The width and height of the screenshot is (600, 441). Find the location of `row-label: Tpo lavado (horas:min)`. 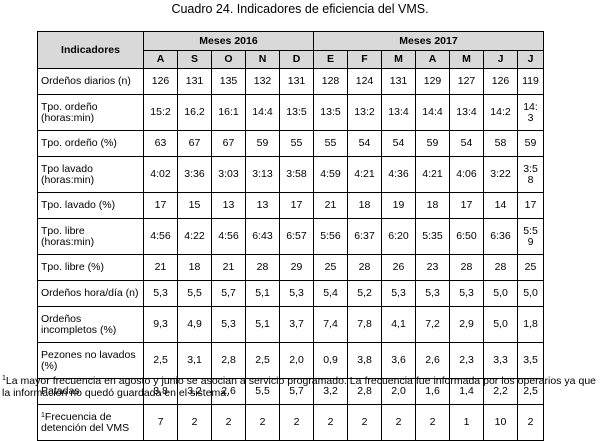

row-label: Tpo lavado (horas:min) is located at coordinates (90, 174).